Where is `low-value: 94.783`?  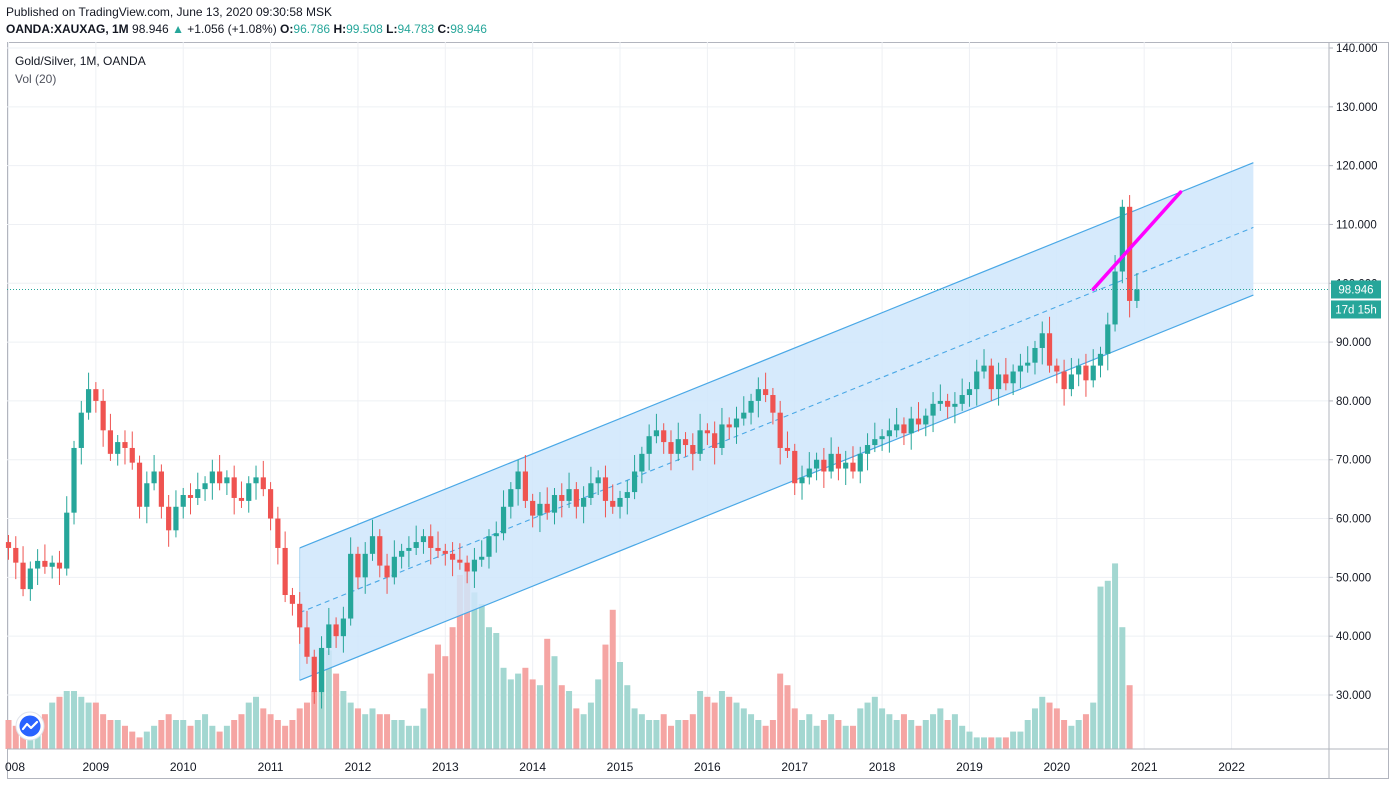 low-value: 94.783 is located at coordinates (416, 29).